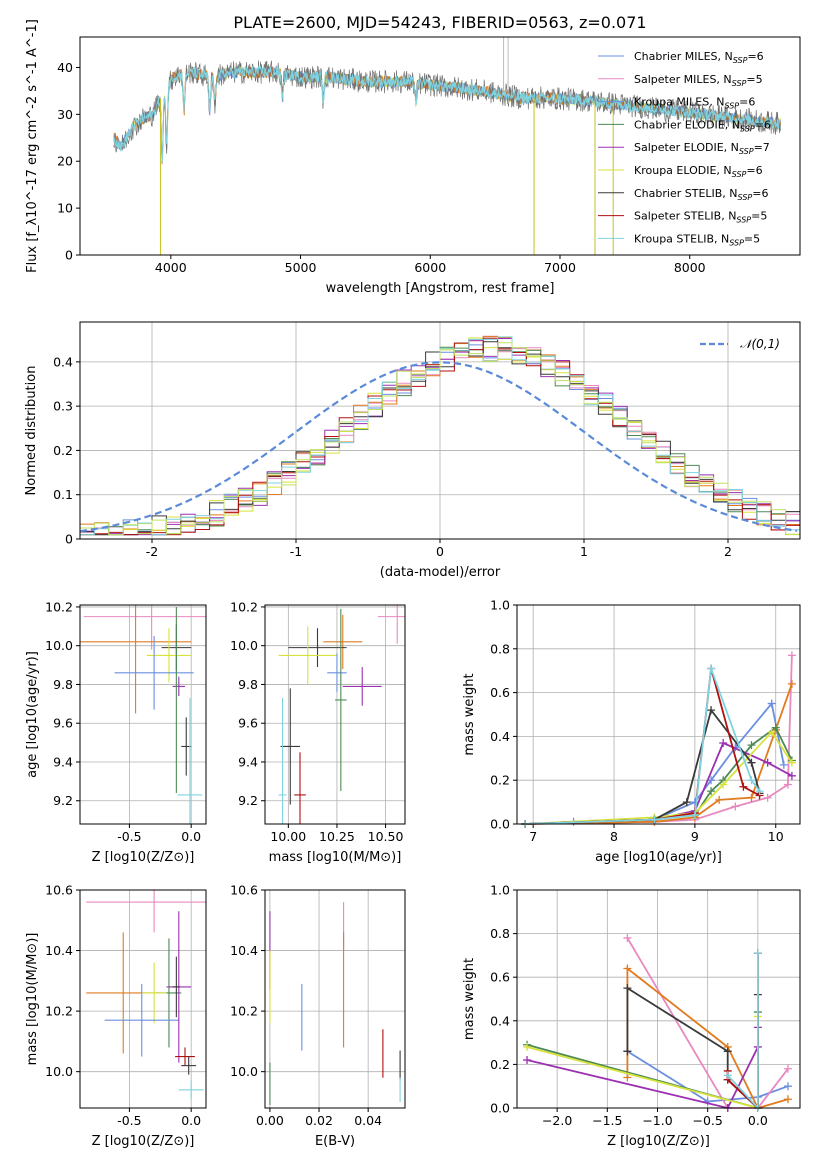 This screenshot has height=1170, width=819. What do you see at coordinates (707, 1120) in the screenshot?
I see `x-tick-label: −0.5` at bounding box center [707, 1120].